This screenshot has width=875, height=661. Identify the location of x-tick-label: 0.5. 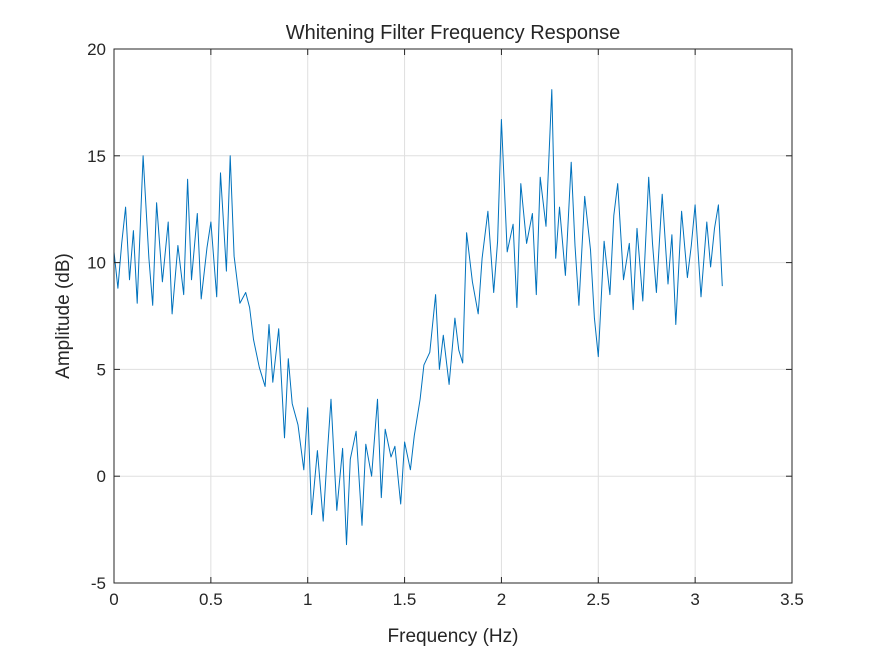
(211, 599).